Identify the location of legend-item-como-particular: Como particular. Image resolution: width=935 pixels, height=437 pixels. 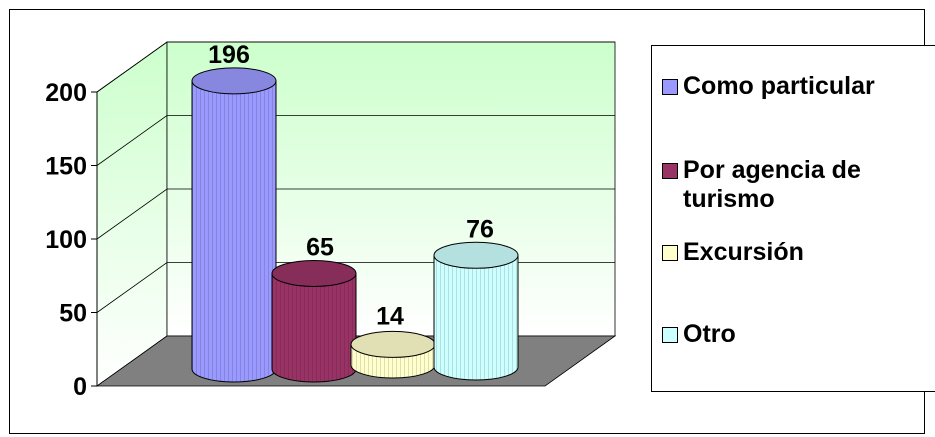
(797, 86).